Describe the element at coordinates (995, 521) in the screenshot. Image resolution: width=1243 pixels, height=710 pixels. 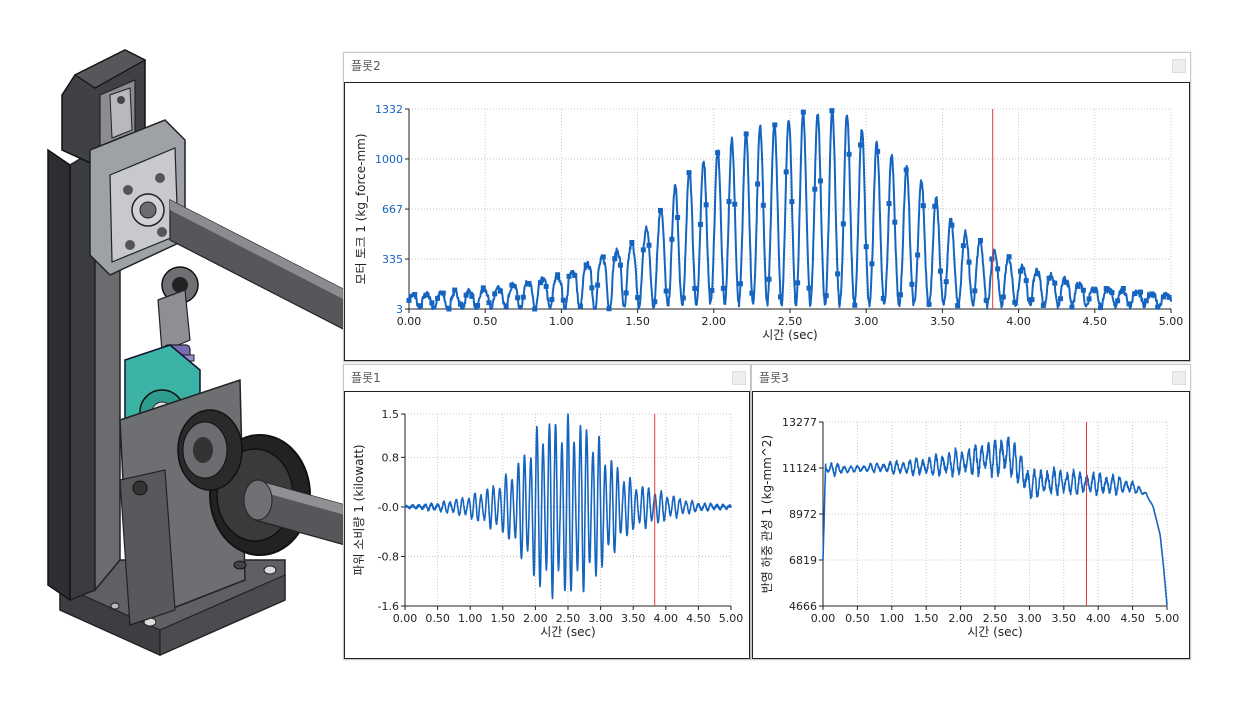
I see `series-line` at that location.